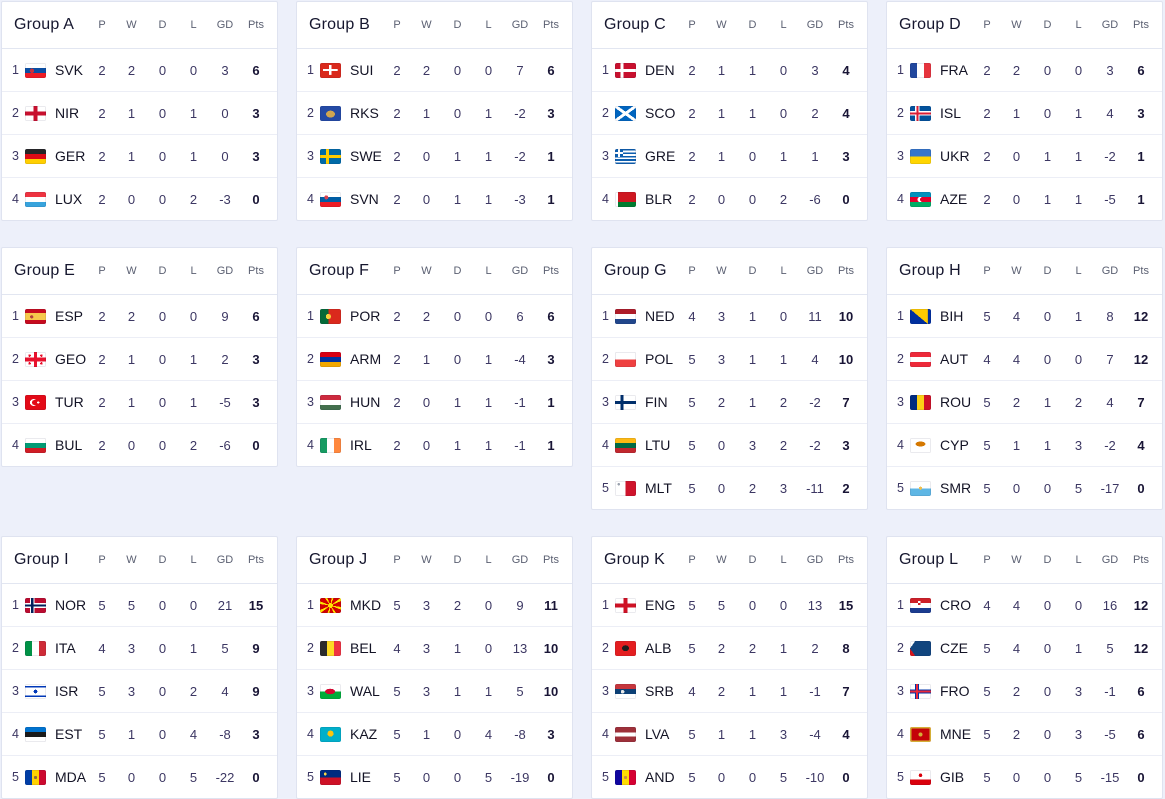 This screenshot has width=1165, height=799. What do you see at coordinates (1024, 316) in the screenshot?
I see `team-row: 1 BIH 5 4 0 1 8 12` at bounding box center [1024, 316].